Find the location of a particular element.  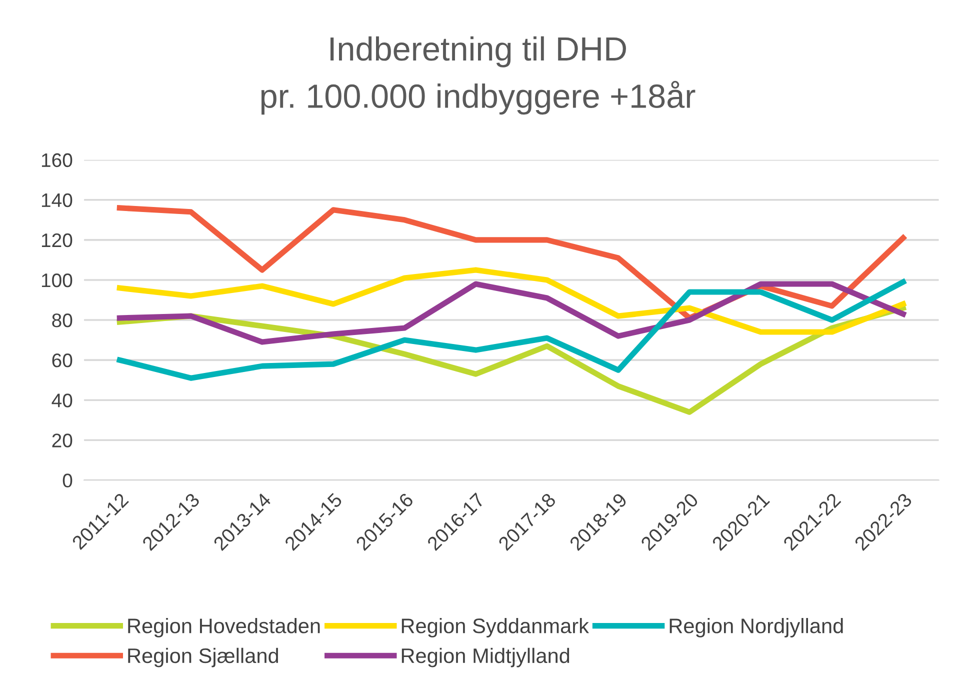

y-tick-label: 60 is located at coordinates (62, 361).